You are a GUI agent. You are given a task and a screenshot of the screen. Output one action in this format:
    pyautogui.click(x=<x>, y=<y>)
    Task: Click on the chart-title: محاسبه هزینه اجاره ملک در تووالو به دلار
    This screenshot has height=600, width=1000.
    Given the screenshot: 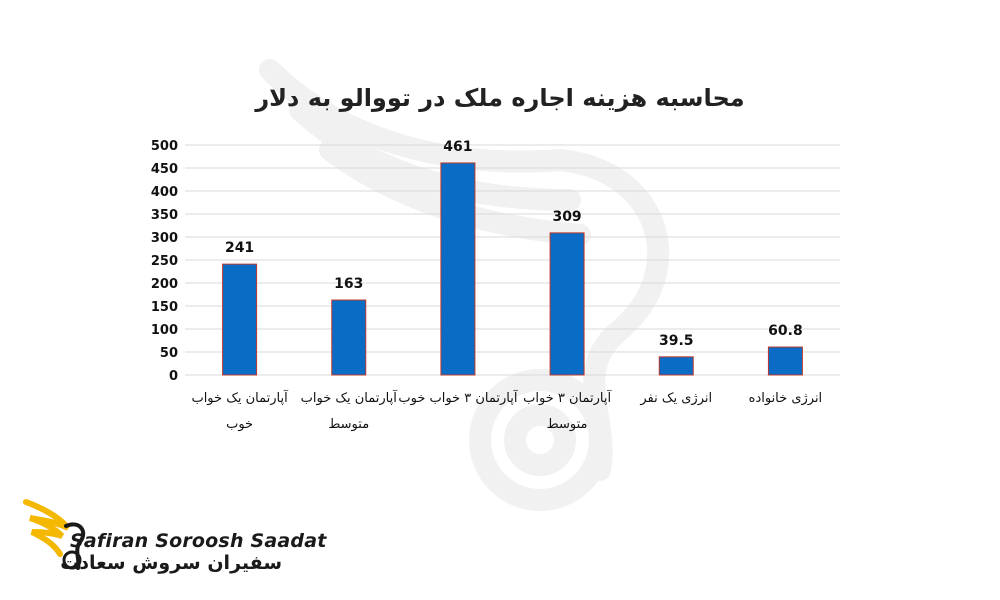 What is the action you would take?
    pyautogui.click(x=500, y=98)
    